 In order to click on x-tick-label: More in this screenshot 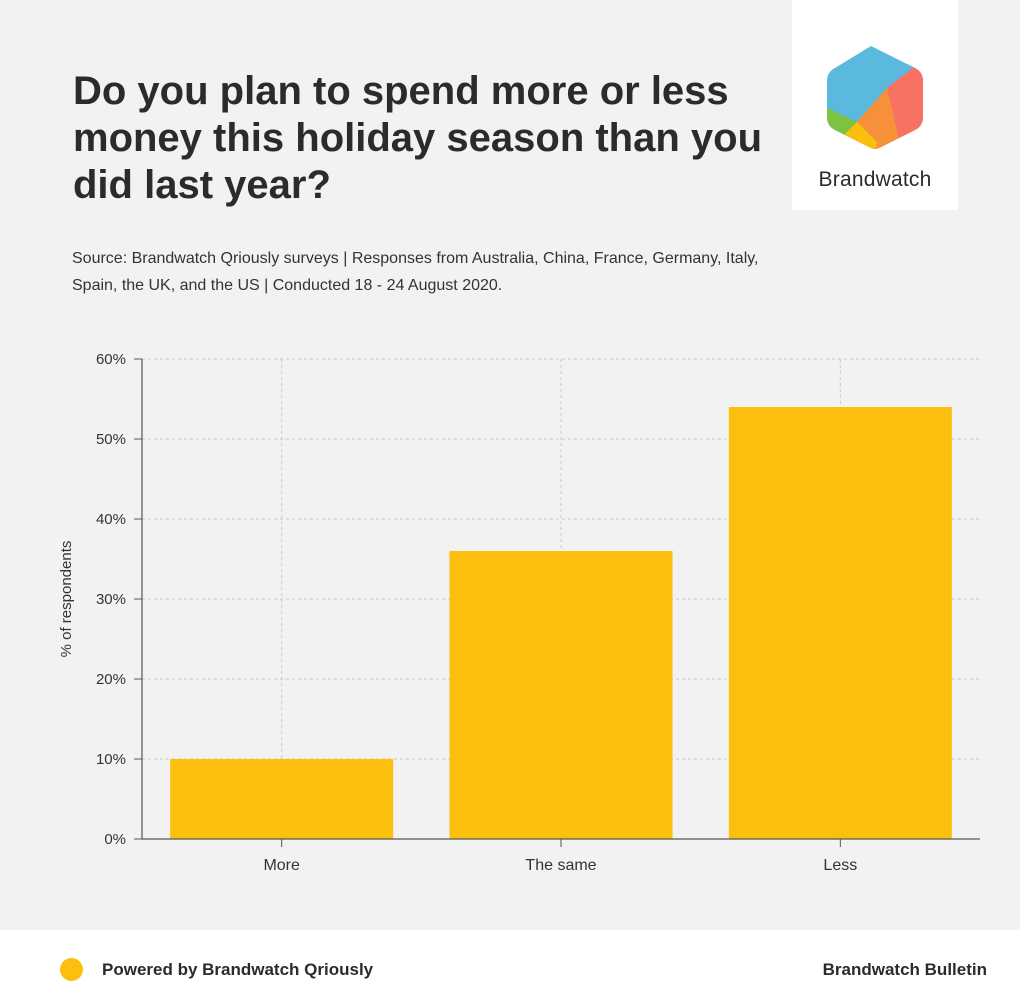, I will do `click(281, 865)`.